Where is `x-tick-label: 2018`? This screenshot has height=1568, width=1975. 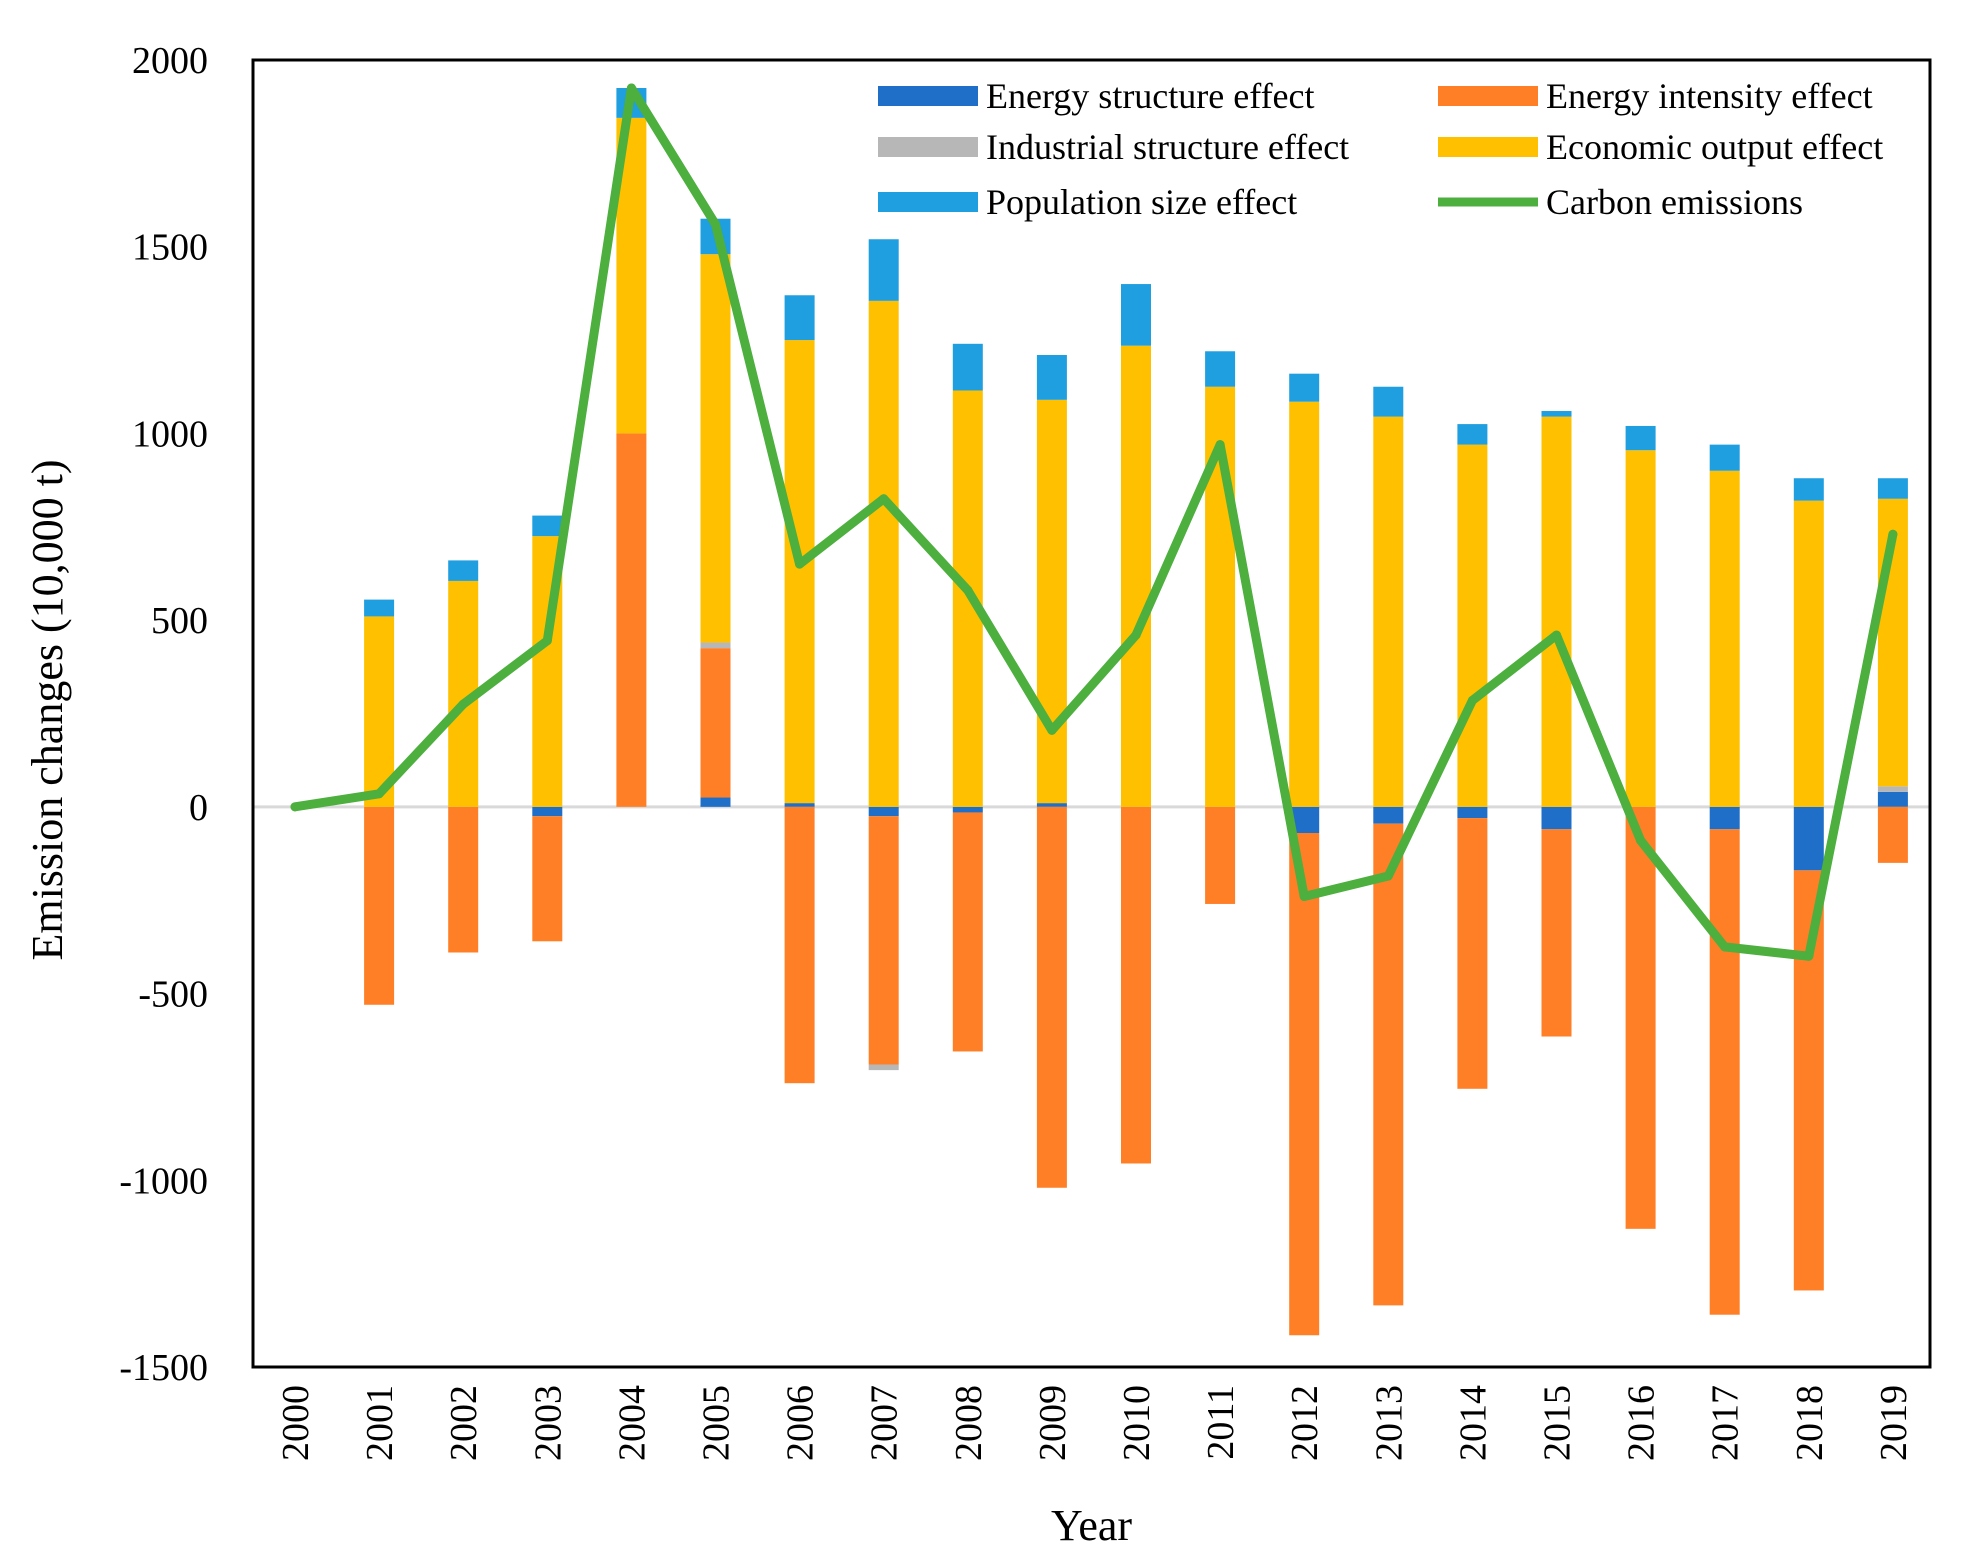 x-tick-label: 2018 is located at coordinates (1810, 1423).